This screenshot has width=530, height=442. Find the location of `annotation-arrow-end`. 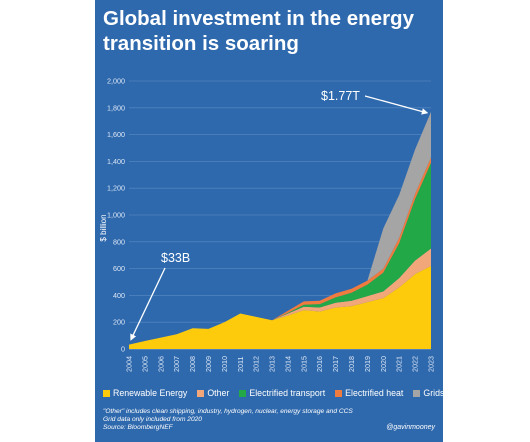

annotation-arrow-end is located at coordinates (396, 105).